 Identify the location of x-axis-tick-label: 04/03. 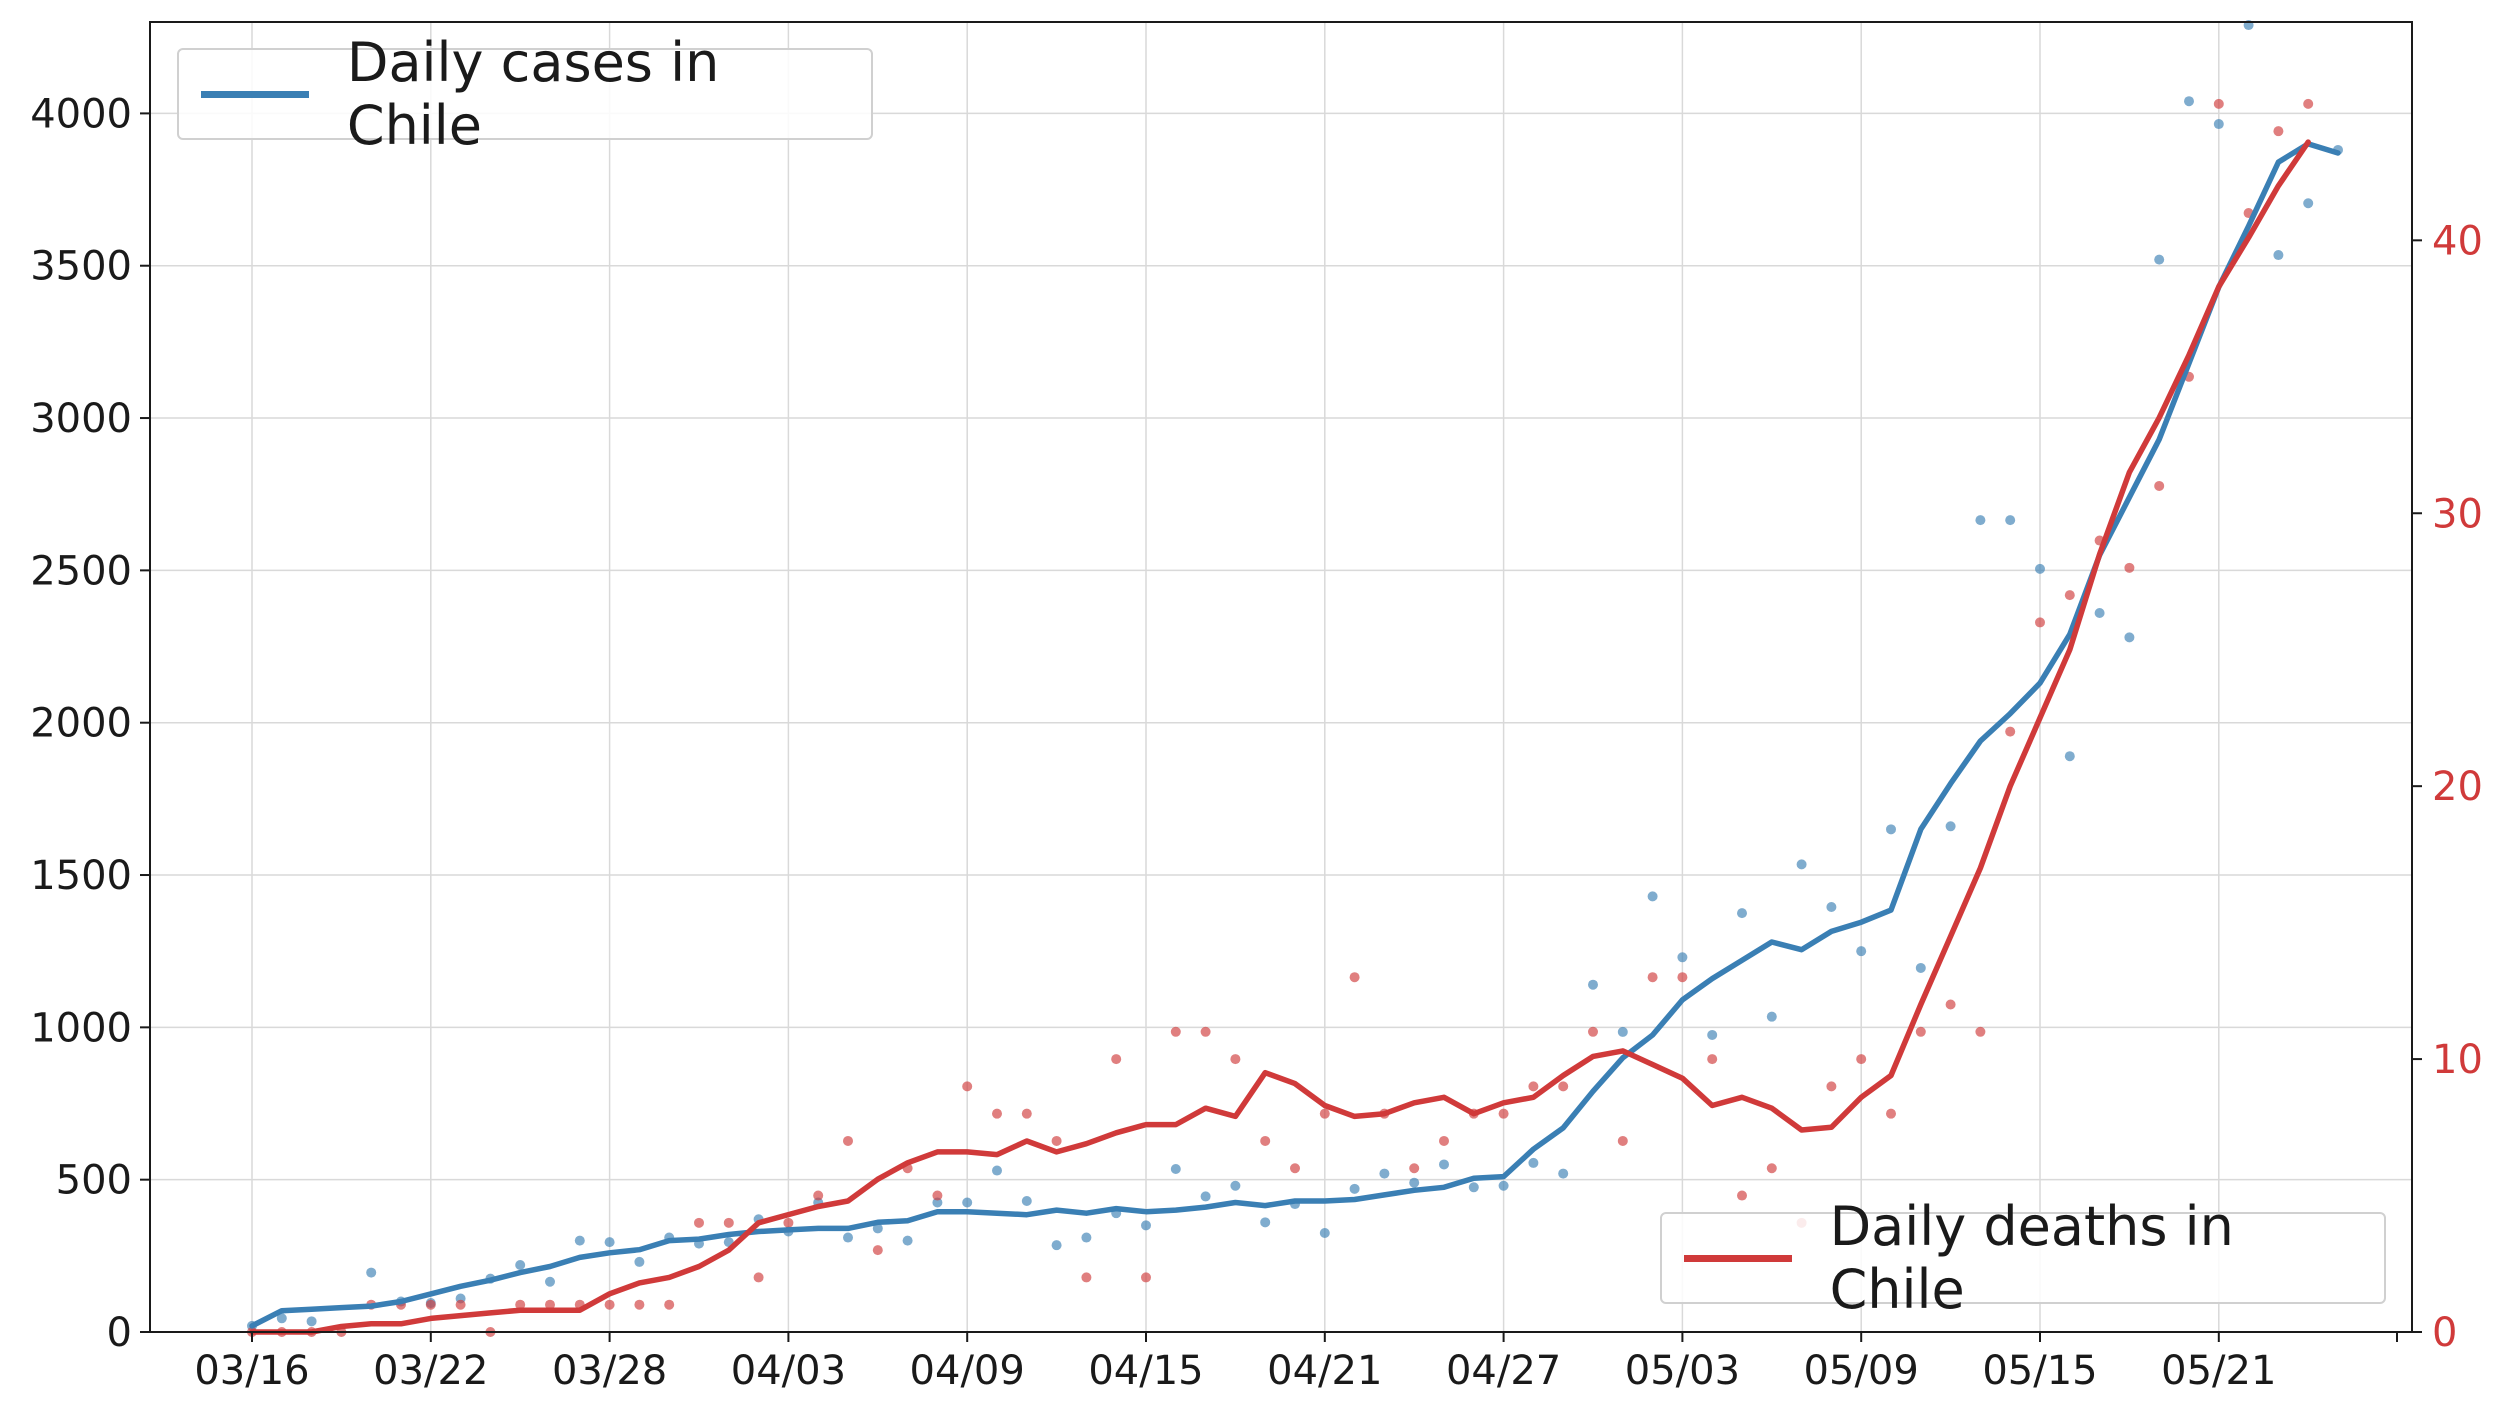
(788, 1371).